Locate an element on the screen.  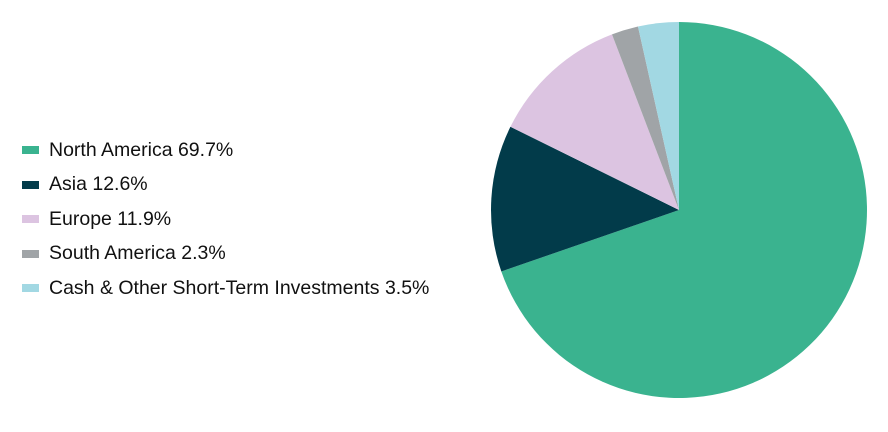
legend-label: Europe 11.9% is located at coordinates (110, 218).